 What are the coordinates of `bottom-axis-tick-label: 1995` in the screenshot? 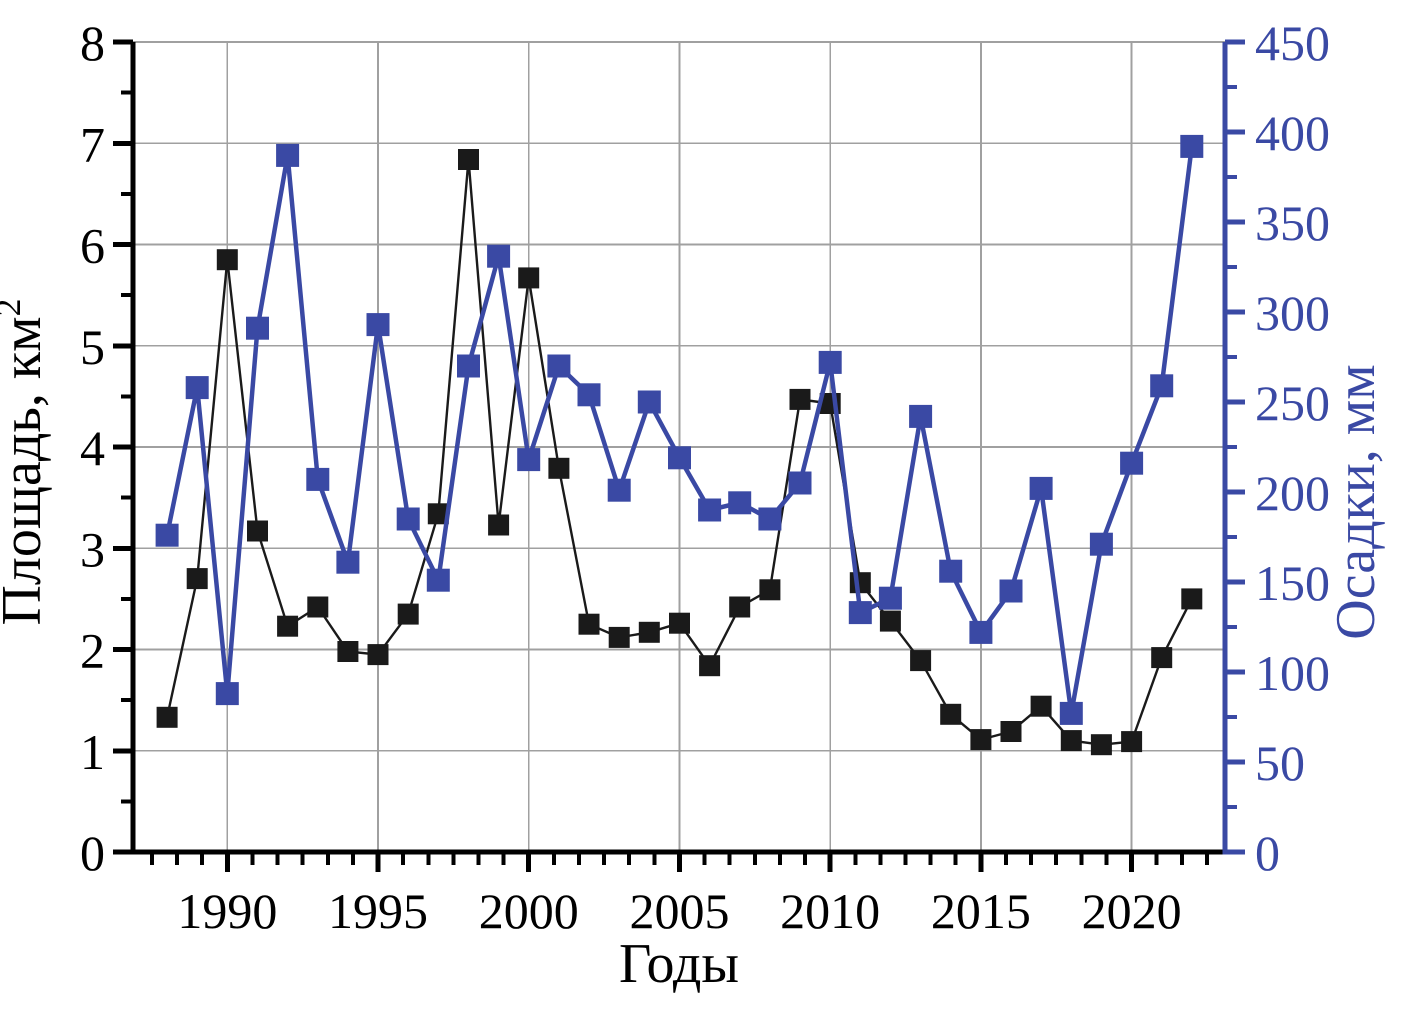 It's located at (378, 911).